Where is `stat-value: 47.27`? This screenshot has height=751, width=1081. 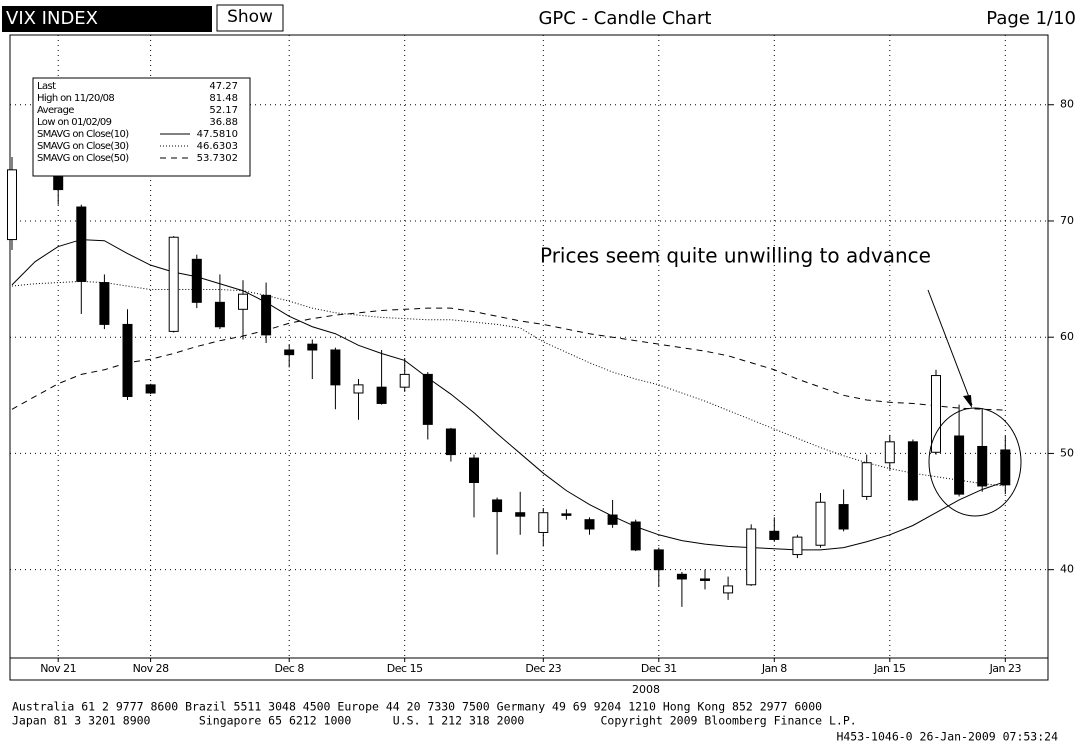
stat-value: 47.27 is located at coordinates (223, 86).